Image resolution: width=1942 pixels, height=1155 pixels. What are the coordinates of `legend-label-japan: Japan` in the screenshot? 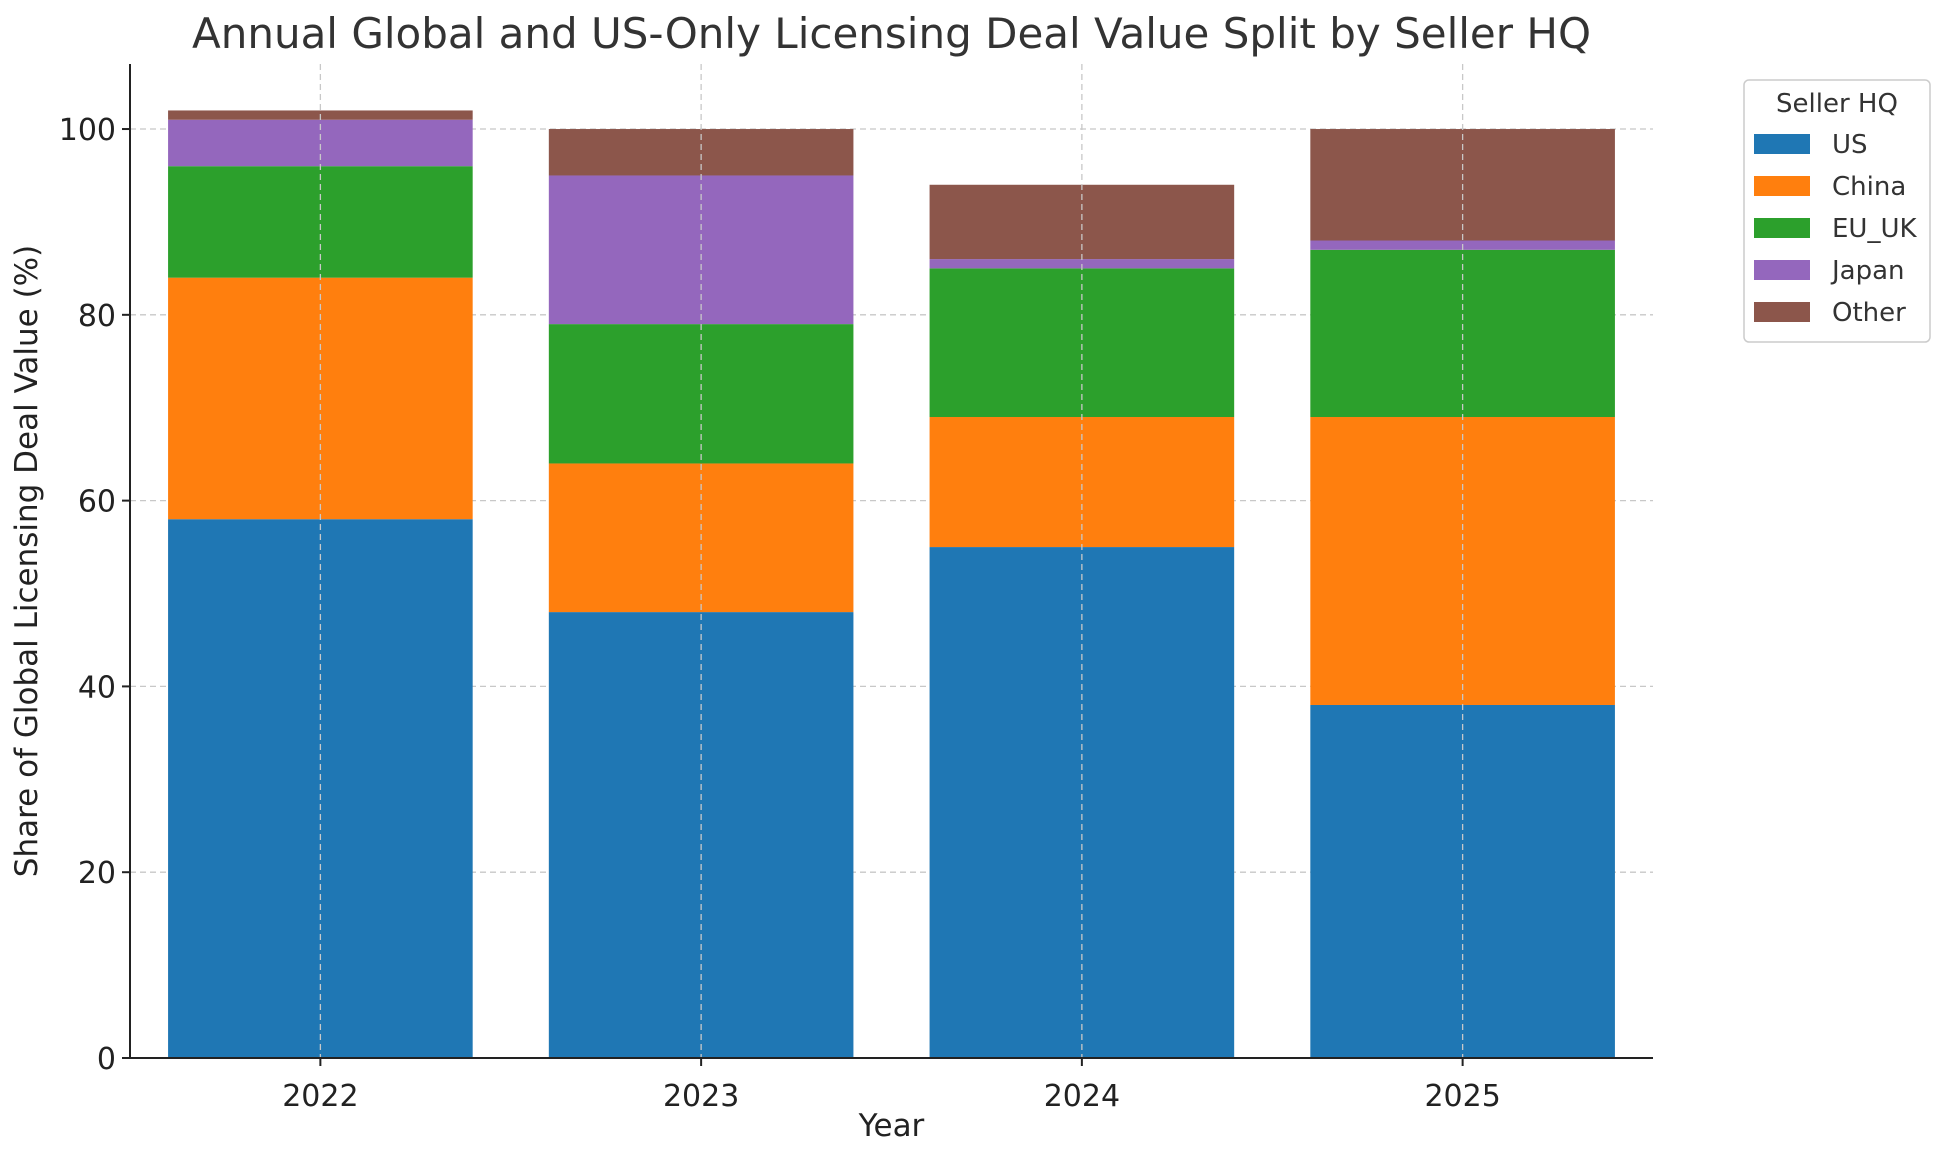 It's located at (1867, 271).